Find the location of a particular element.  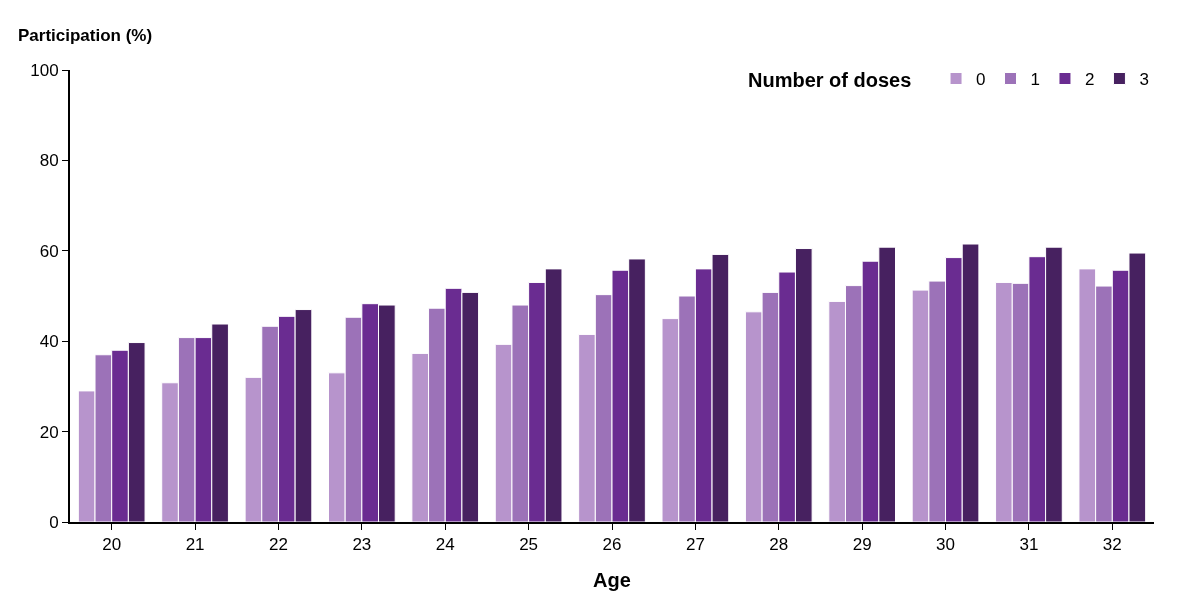

y-tick-label: 20 is located at coordinates (49, 432).